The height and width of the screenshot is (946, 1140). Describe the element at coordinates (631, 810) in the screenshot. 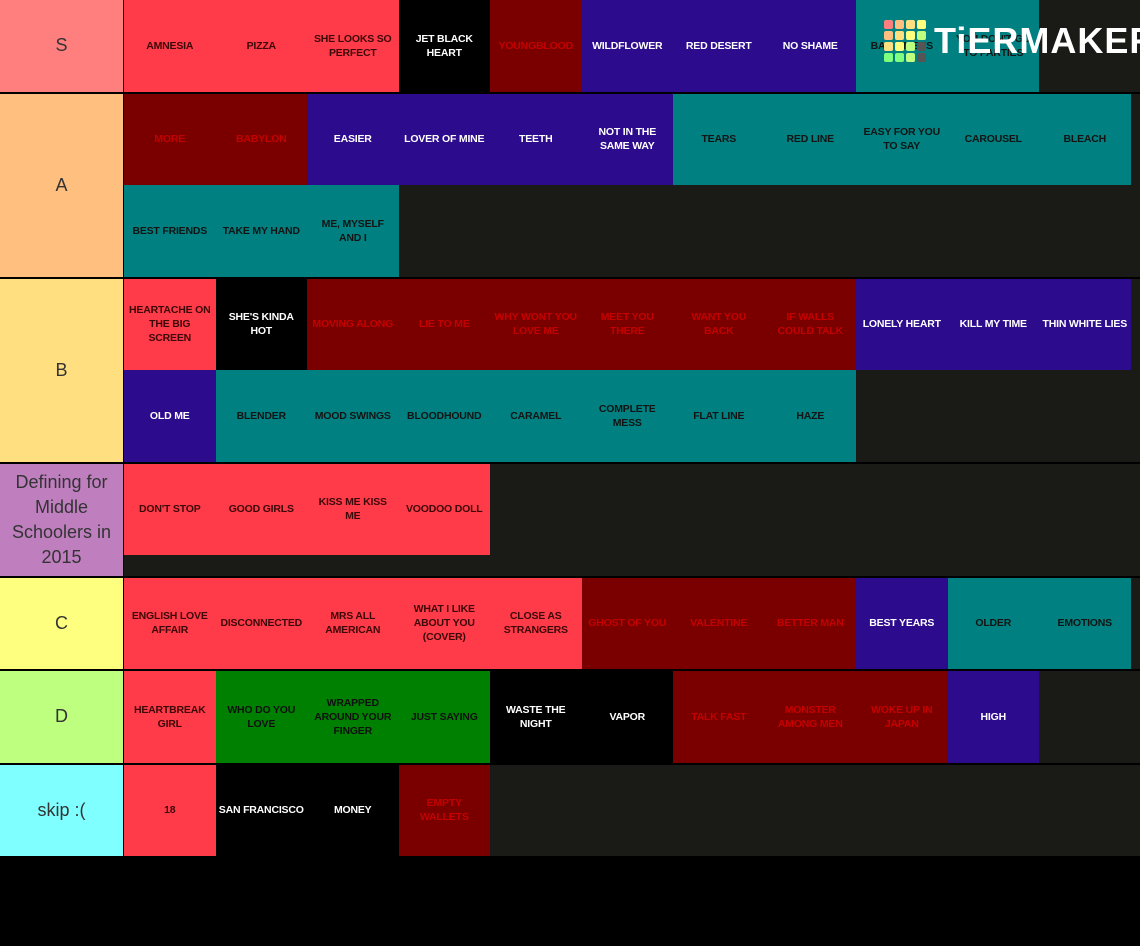

I see `tier-items: 18 SAN FRANCISCO MONEY EMPTY WALLETS` at that location.